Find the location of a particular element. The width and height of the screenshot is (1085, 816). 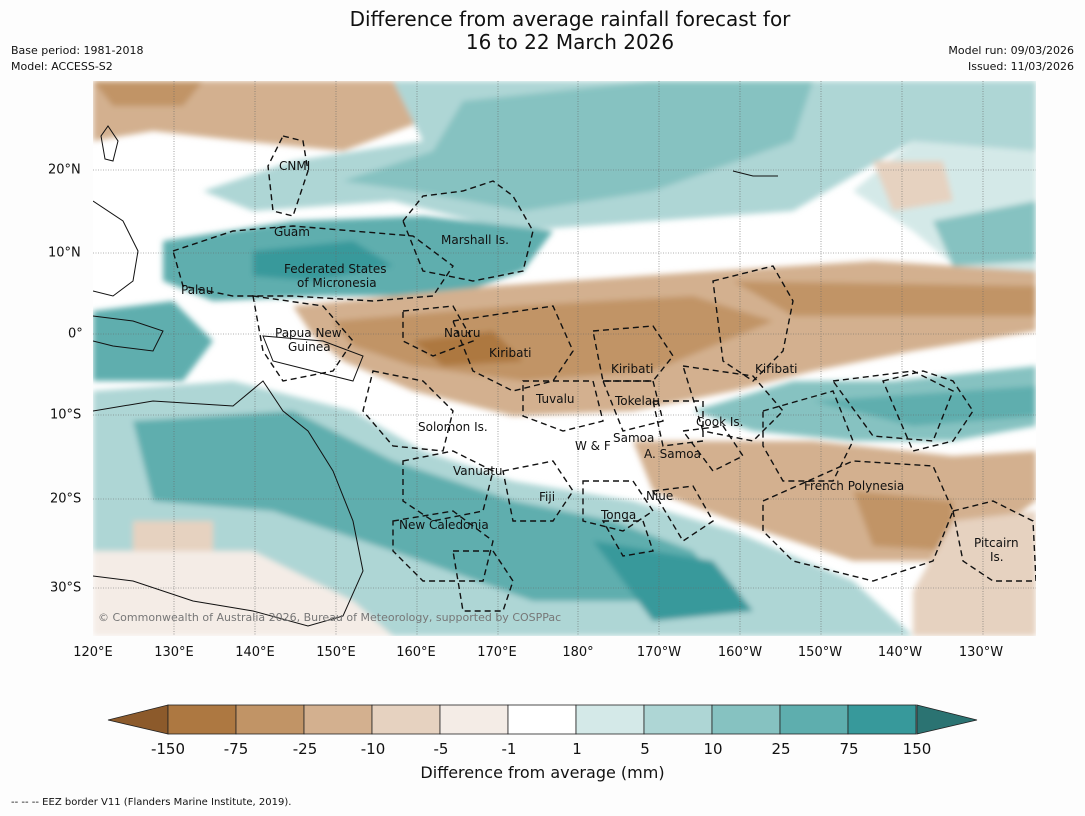

x-tick-label: 170°E is located at coordinates (497, 652).